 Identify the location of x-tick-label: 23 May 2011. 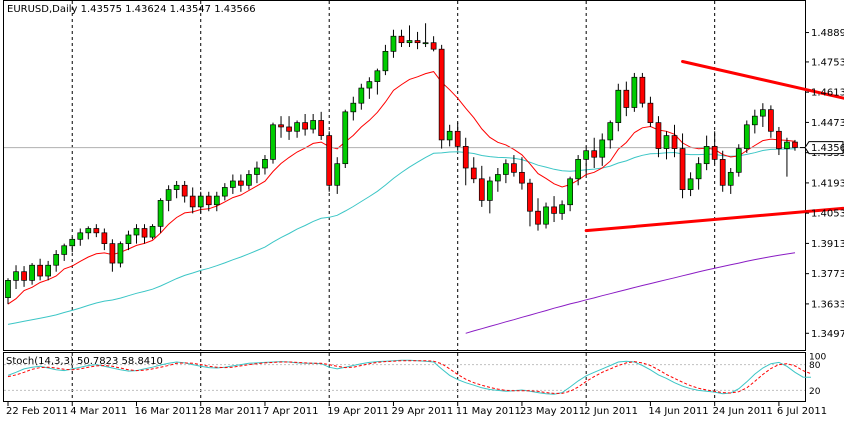
(552, 411).